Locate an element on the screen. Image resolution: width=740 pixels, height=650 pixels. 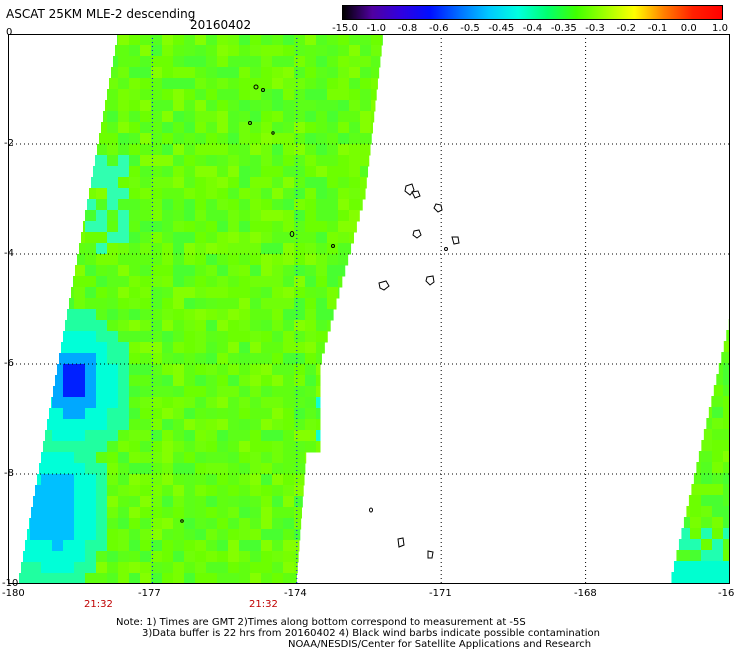
colorbar-label: -0.4 is located at coordinates (532, 28).